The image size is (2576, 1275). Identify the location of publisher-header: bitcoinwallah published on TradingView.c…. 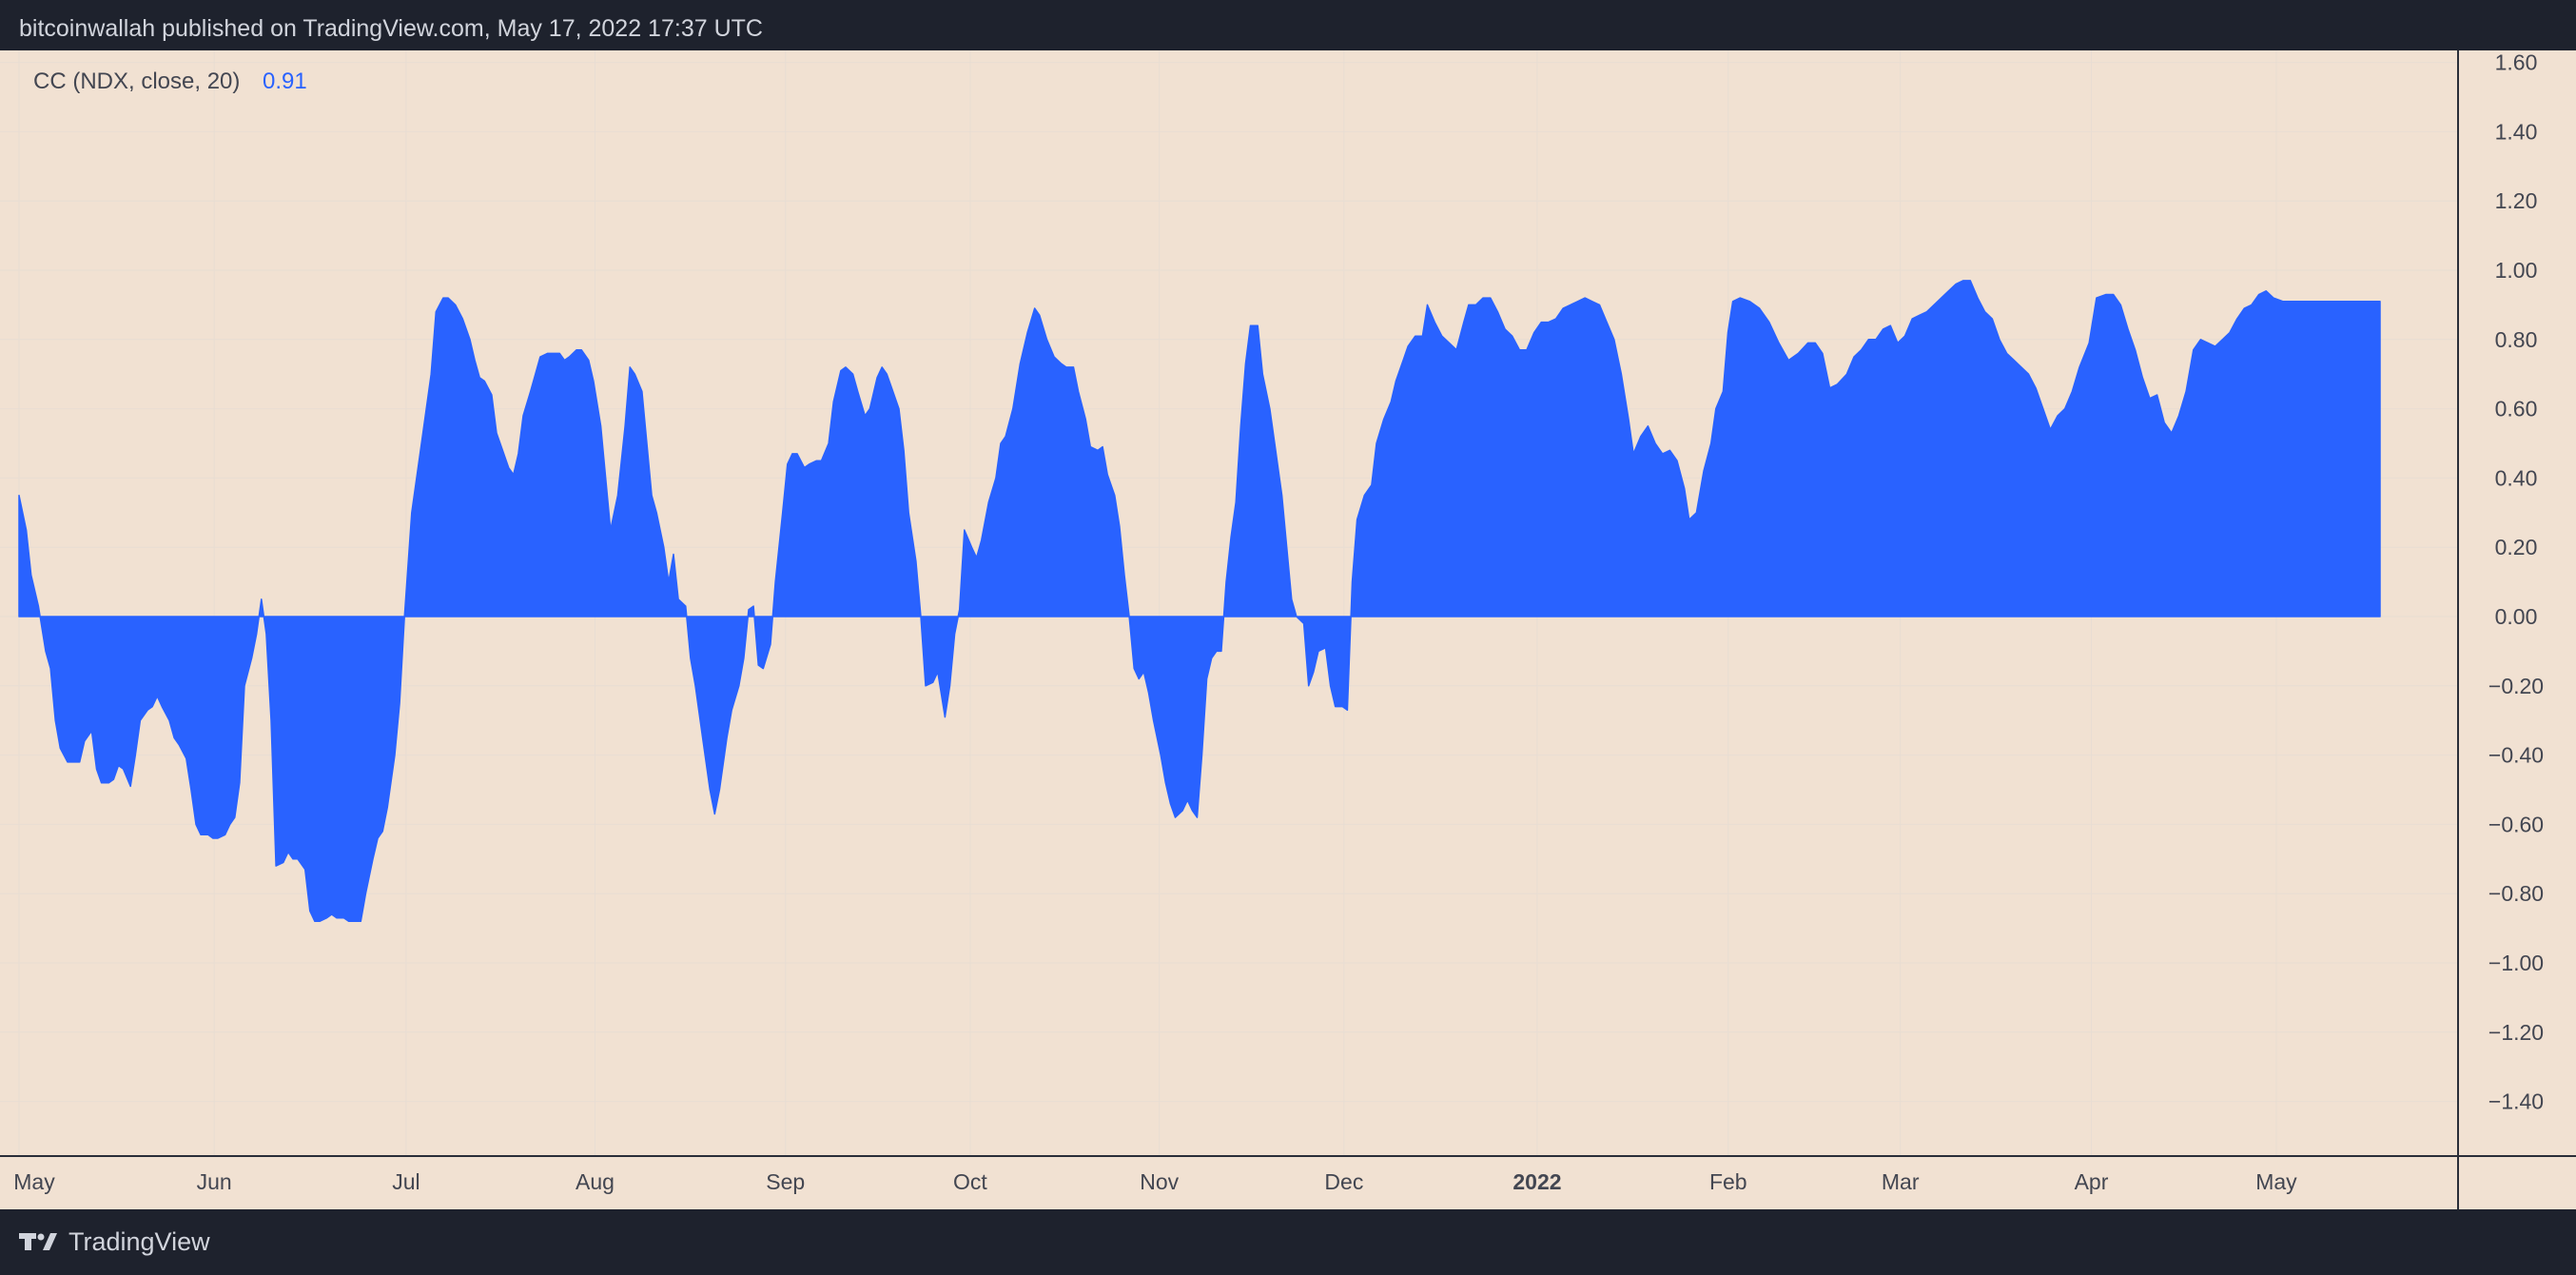
(391, 28).